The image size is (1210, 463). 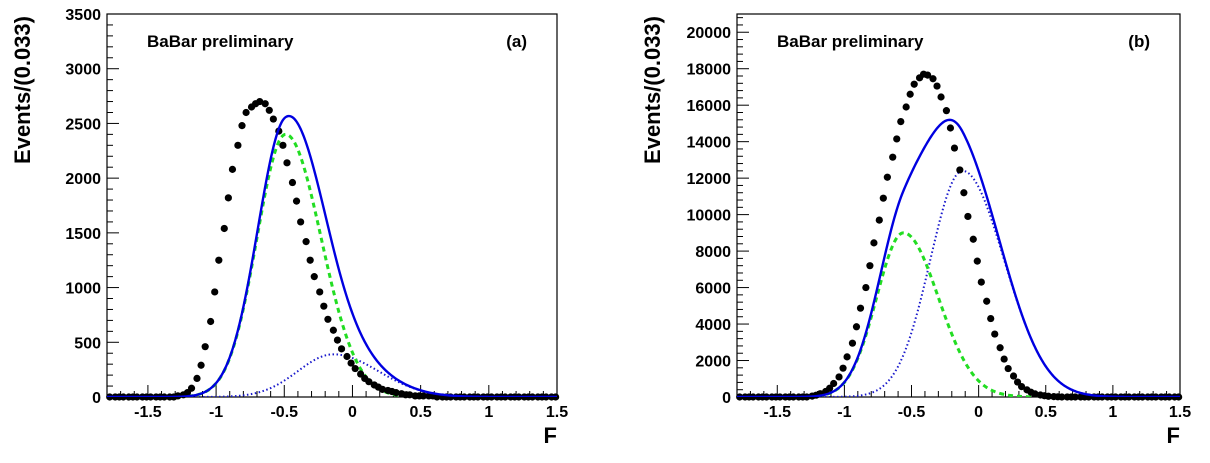 What do you see at coordinates (709, 179) in the screenshot?
I see `y-tick-label: 12000` at bounding box center [709, 179].